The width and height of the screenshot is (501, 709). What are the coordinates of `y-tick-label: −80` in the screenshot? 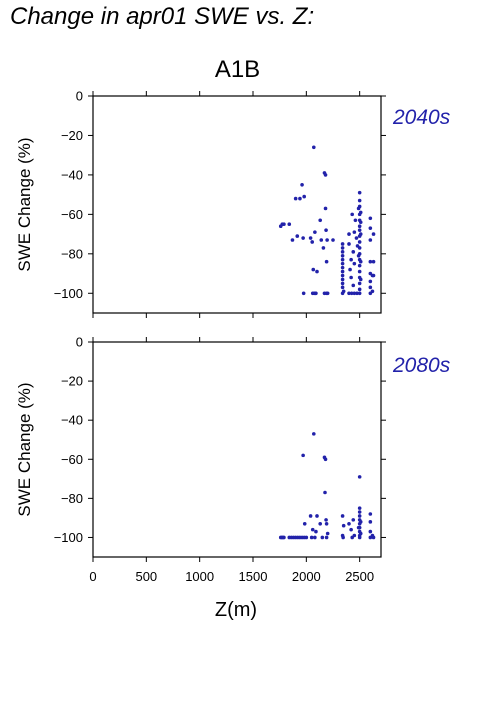 It's located at (72, 253).